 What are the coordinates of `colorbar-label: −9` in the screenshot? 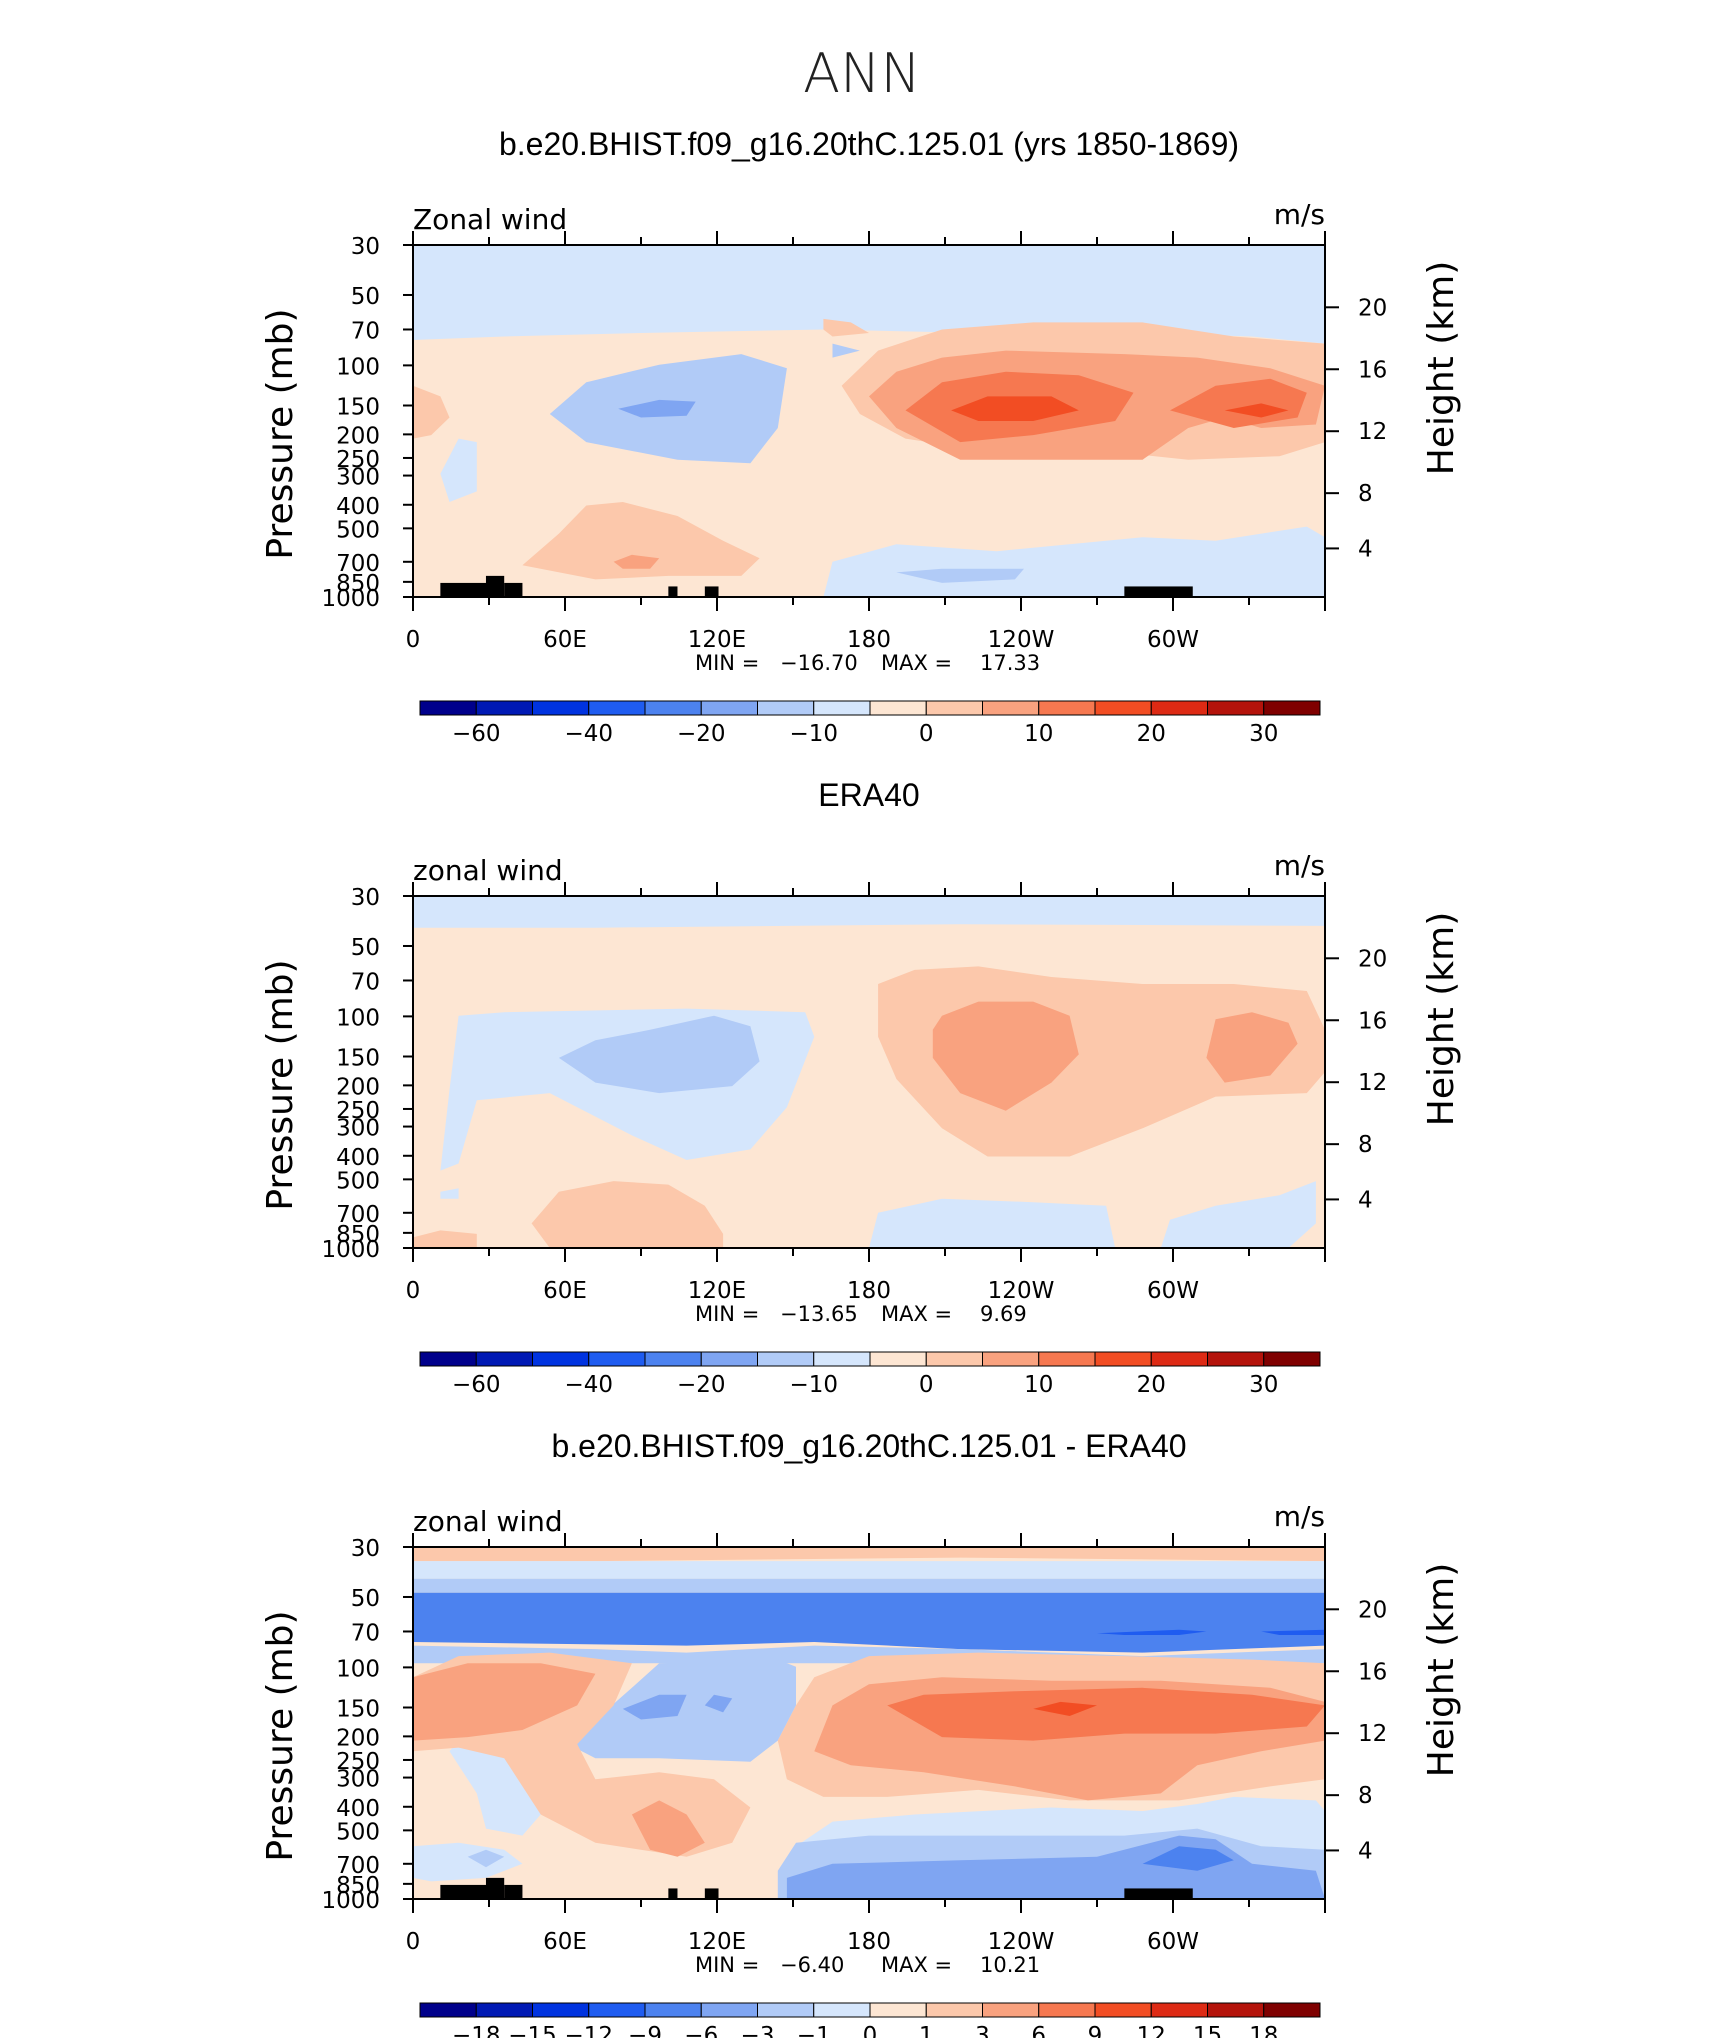 It's located at (645, 2030).